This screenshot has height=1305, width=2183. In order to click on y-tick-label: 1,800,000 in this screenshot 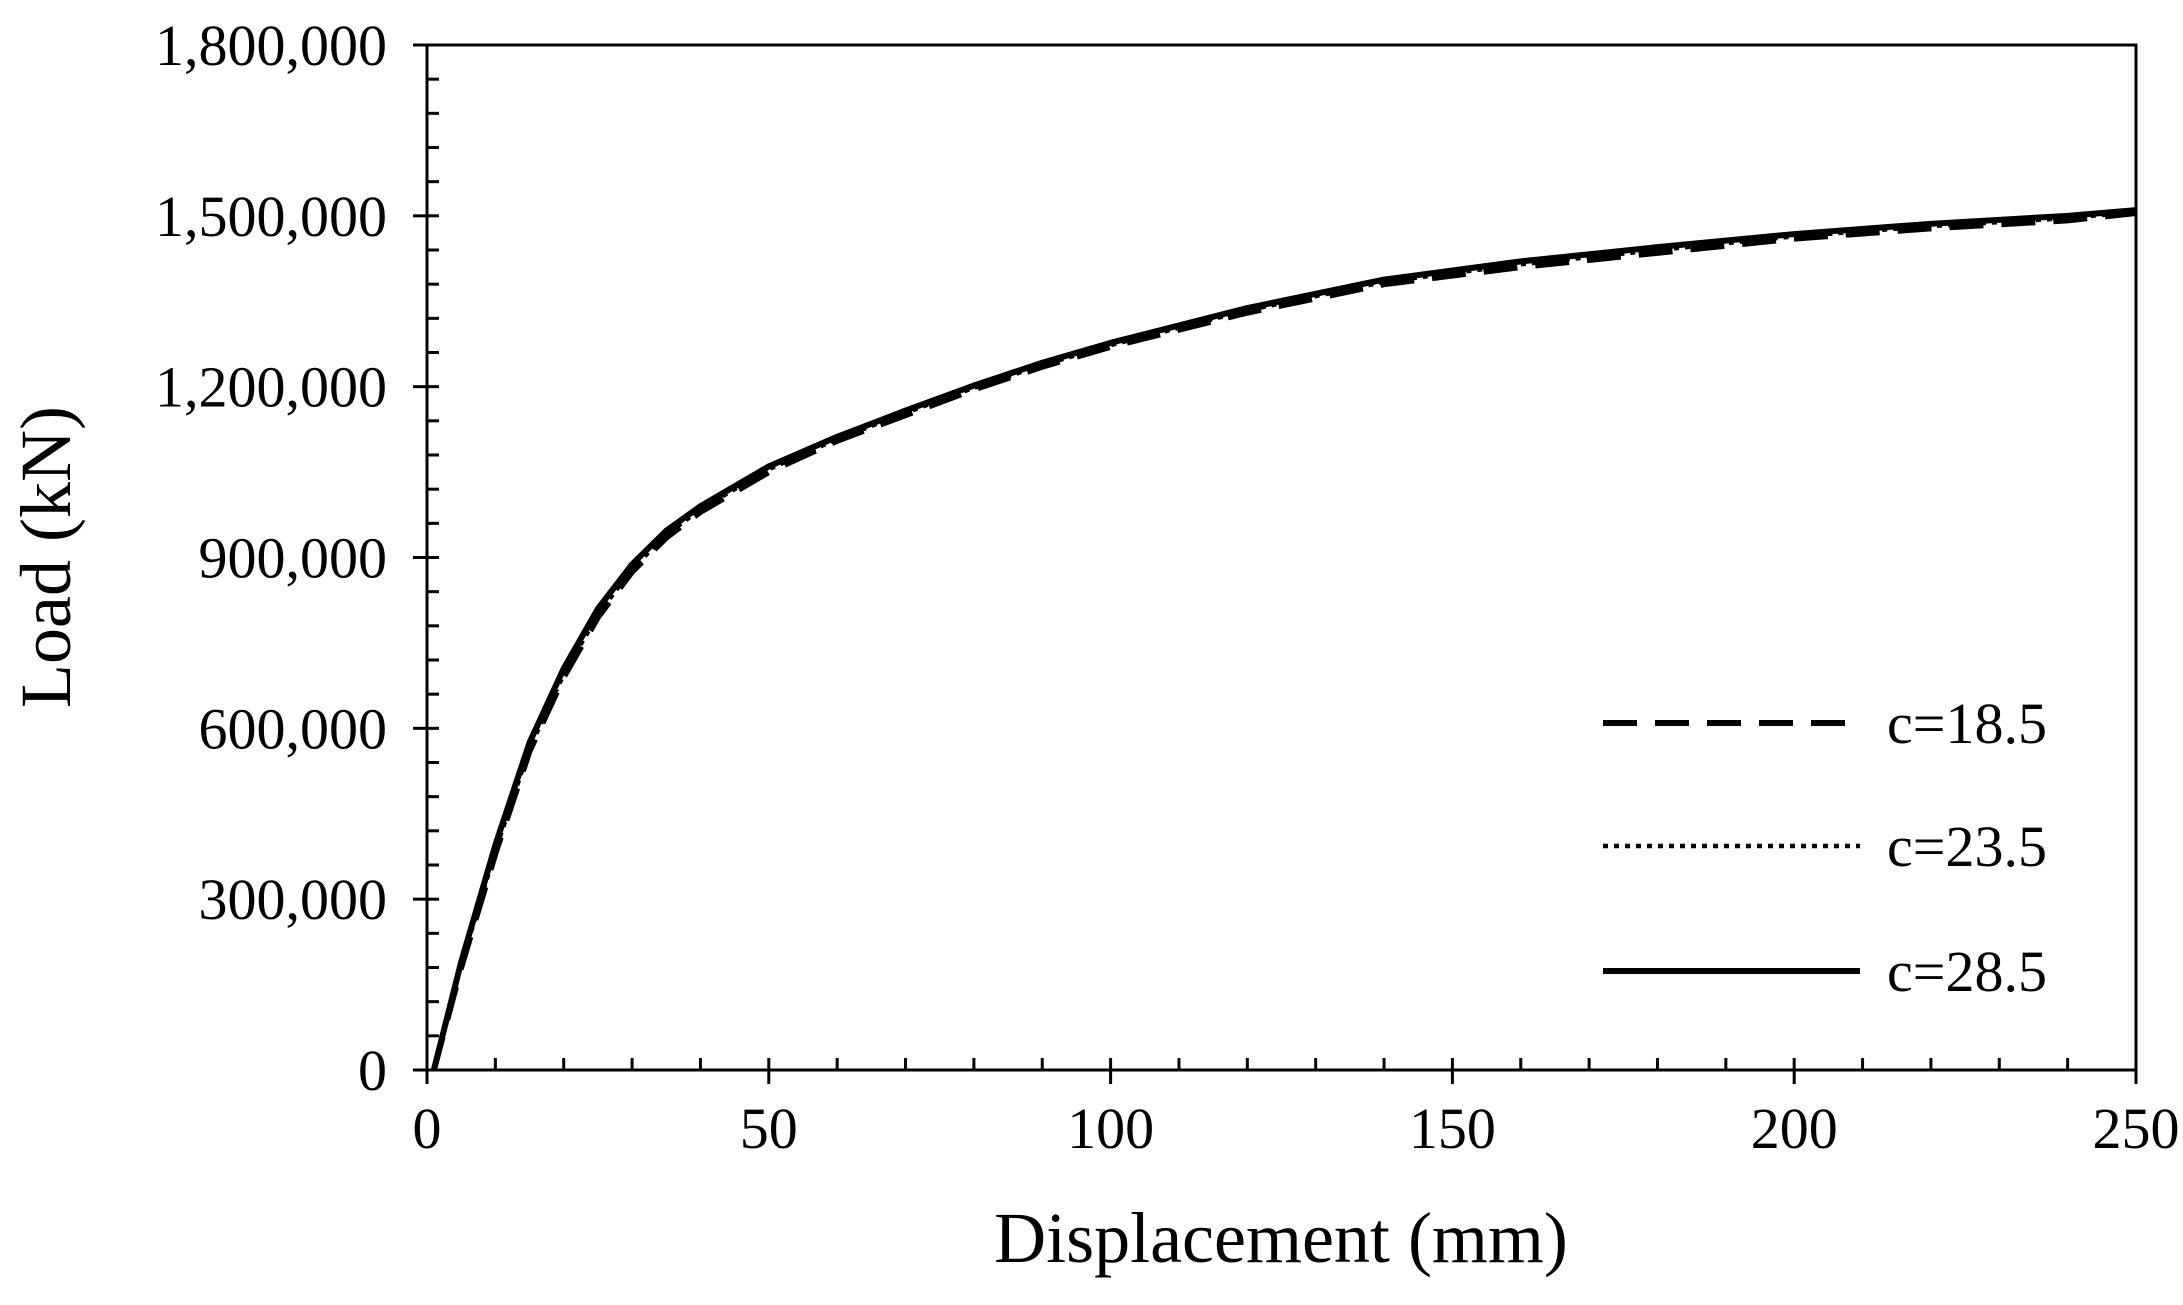, I will do `click(271, 45)`.